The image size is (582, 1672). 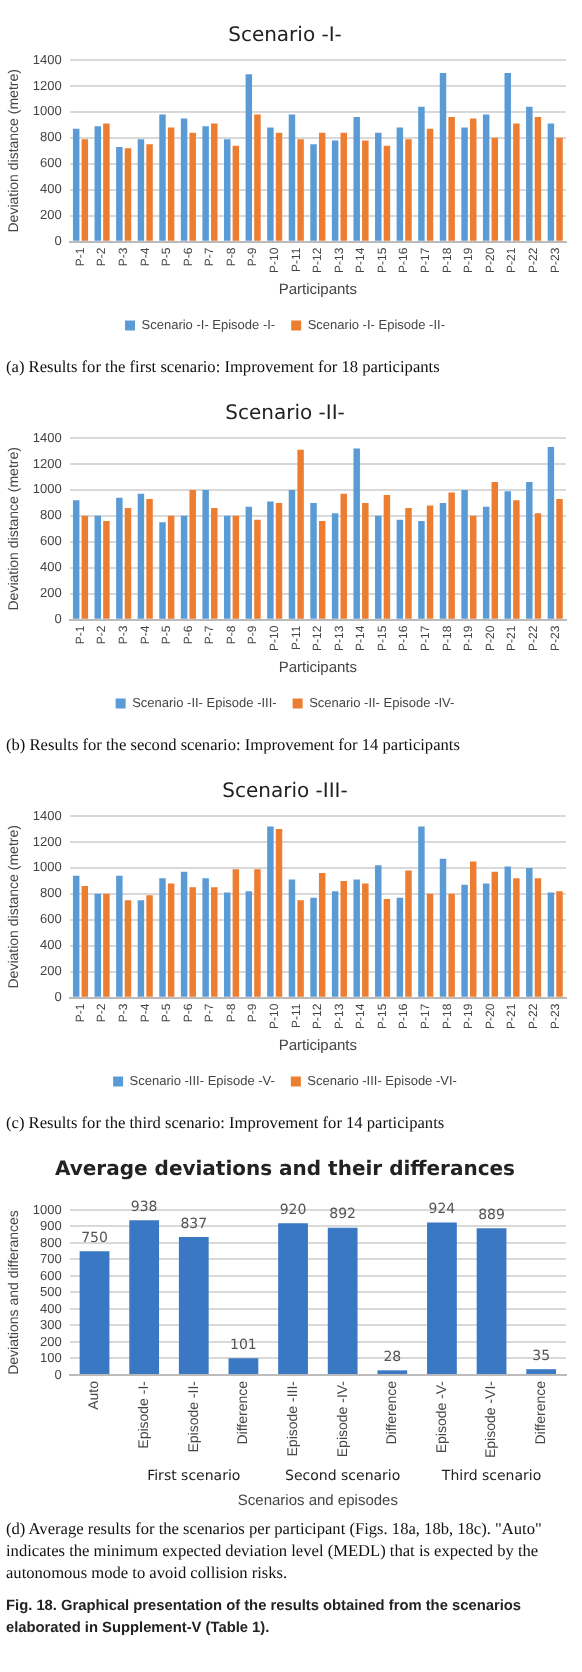 I want to click on chart-title: Scenario -III-, so click(x=285, y=792).